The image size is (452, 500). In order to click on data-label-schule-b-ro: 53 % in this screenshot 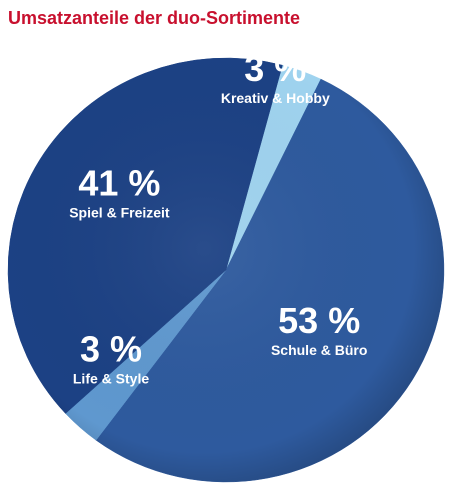, I will do `click(319, 320)`.